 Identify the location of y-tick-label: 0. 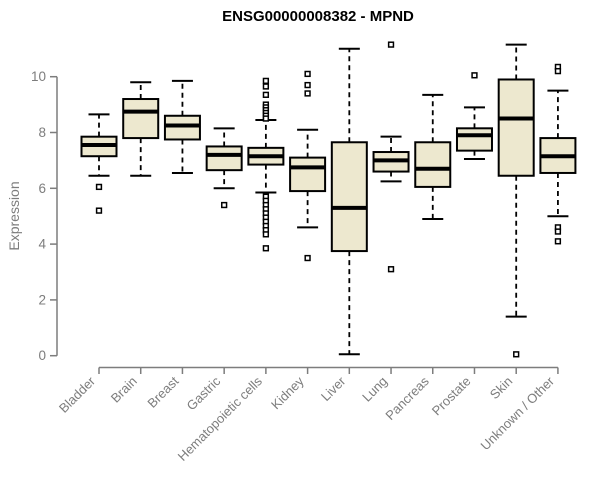
(42, 355).